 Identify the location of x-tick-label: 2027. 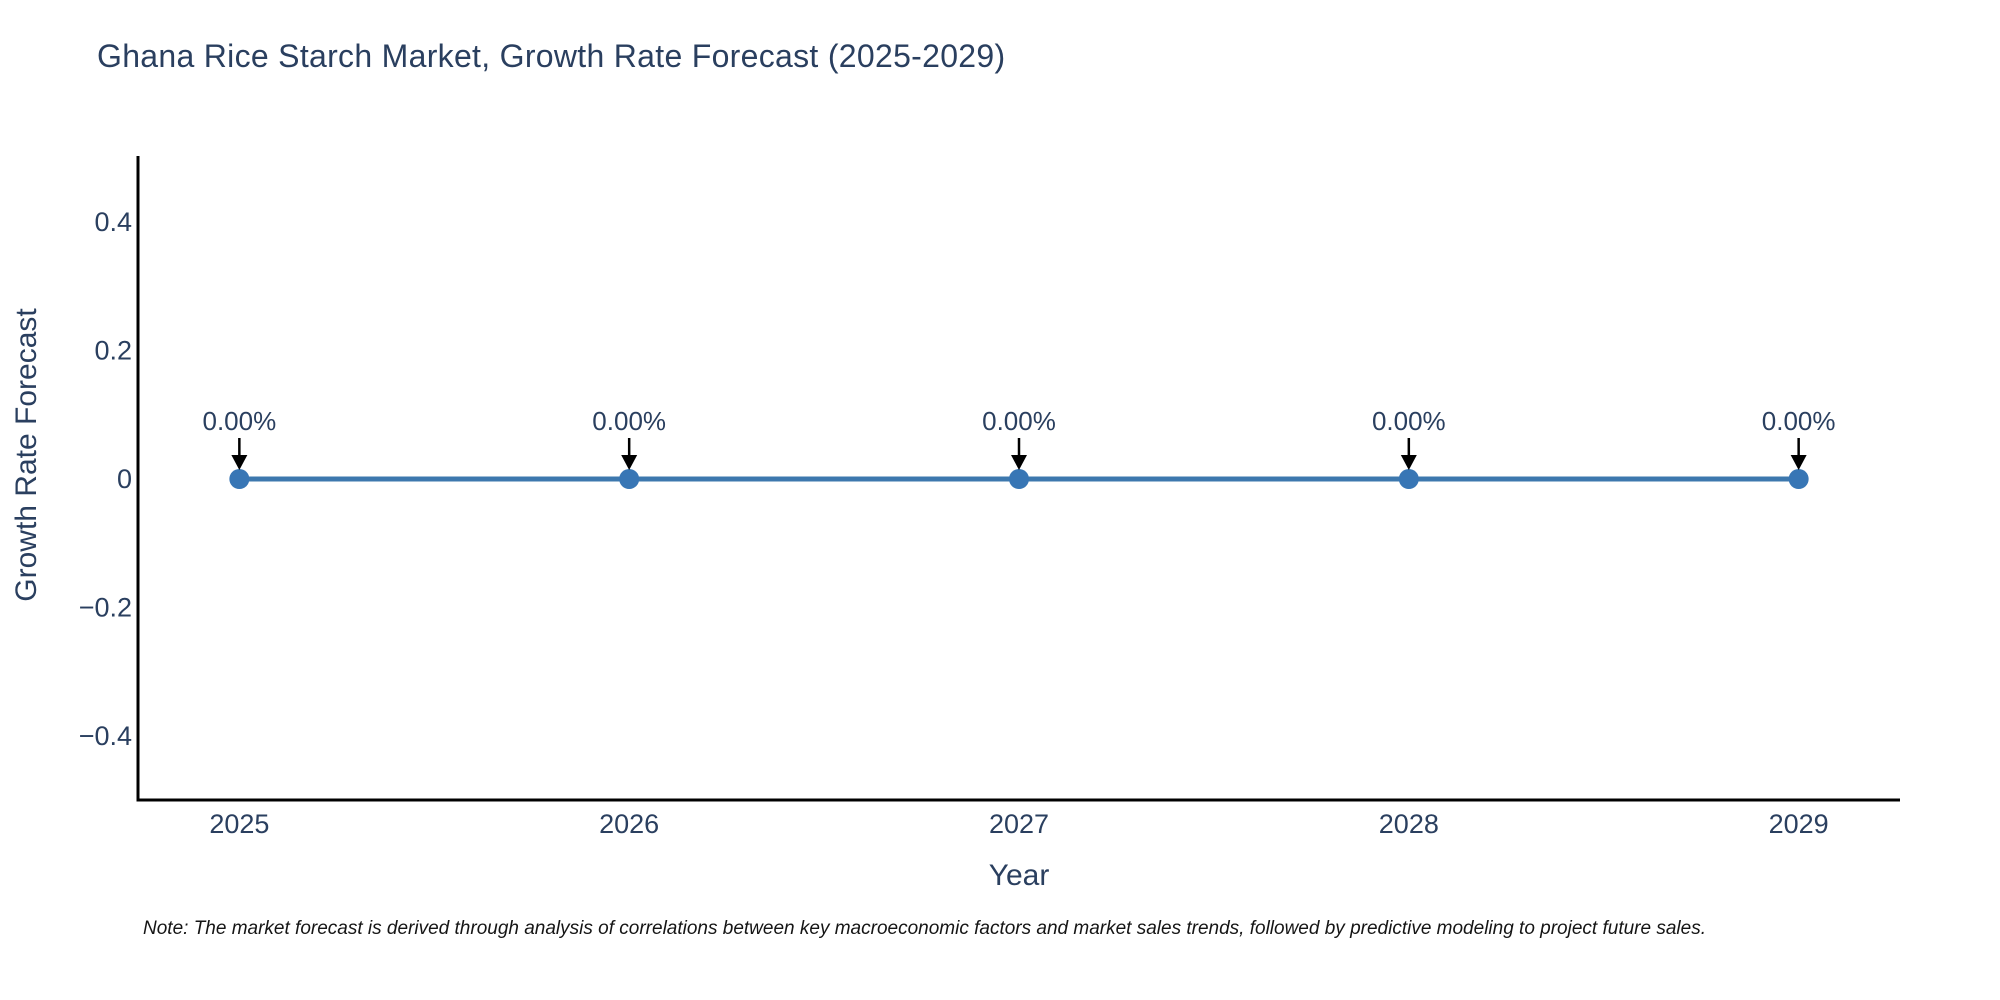
(1019, 824).